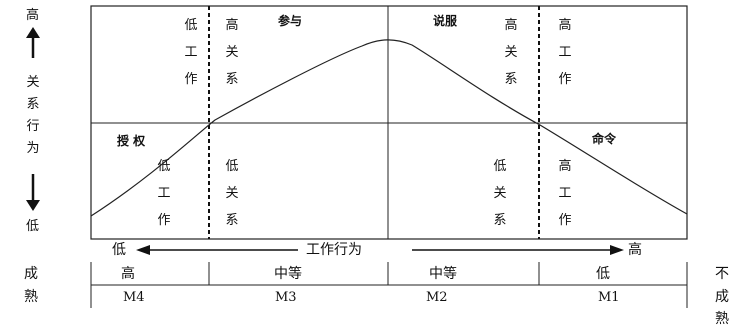 Image resolution: width=739 pixels, height=328 pixels. I want to click on maturity-code-m4: M4, so click(134, 297).